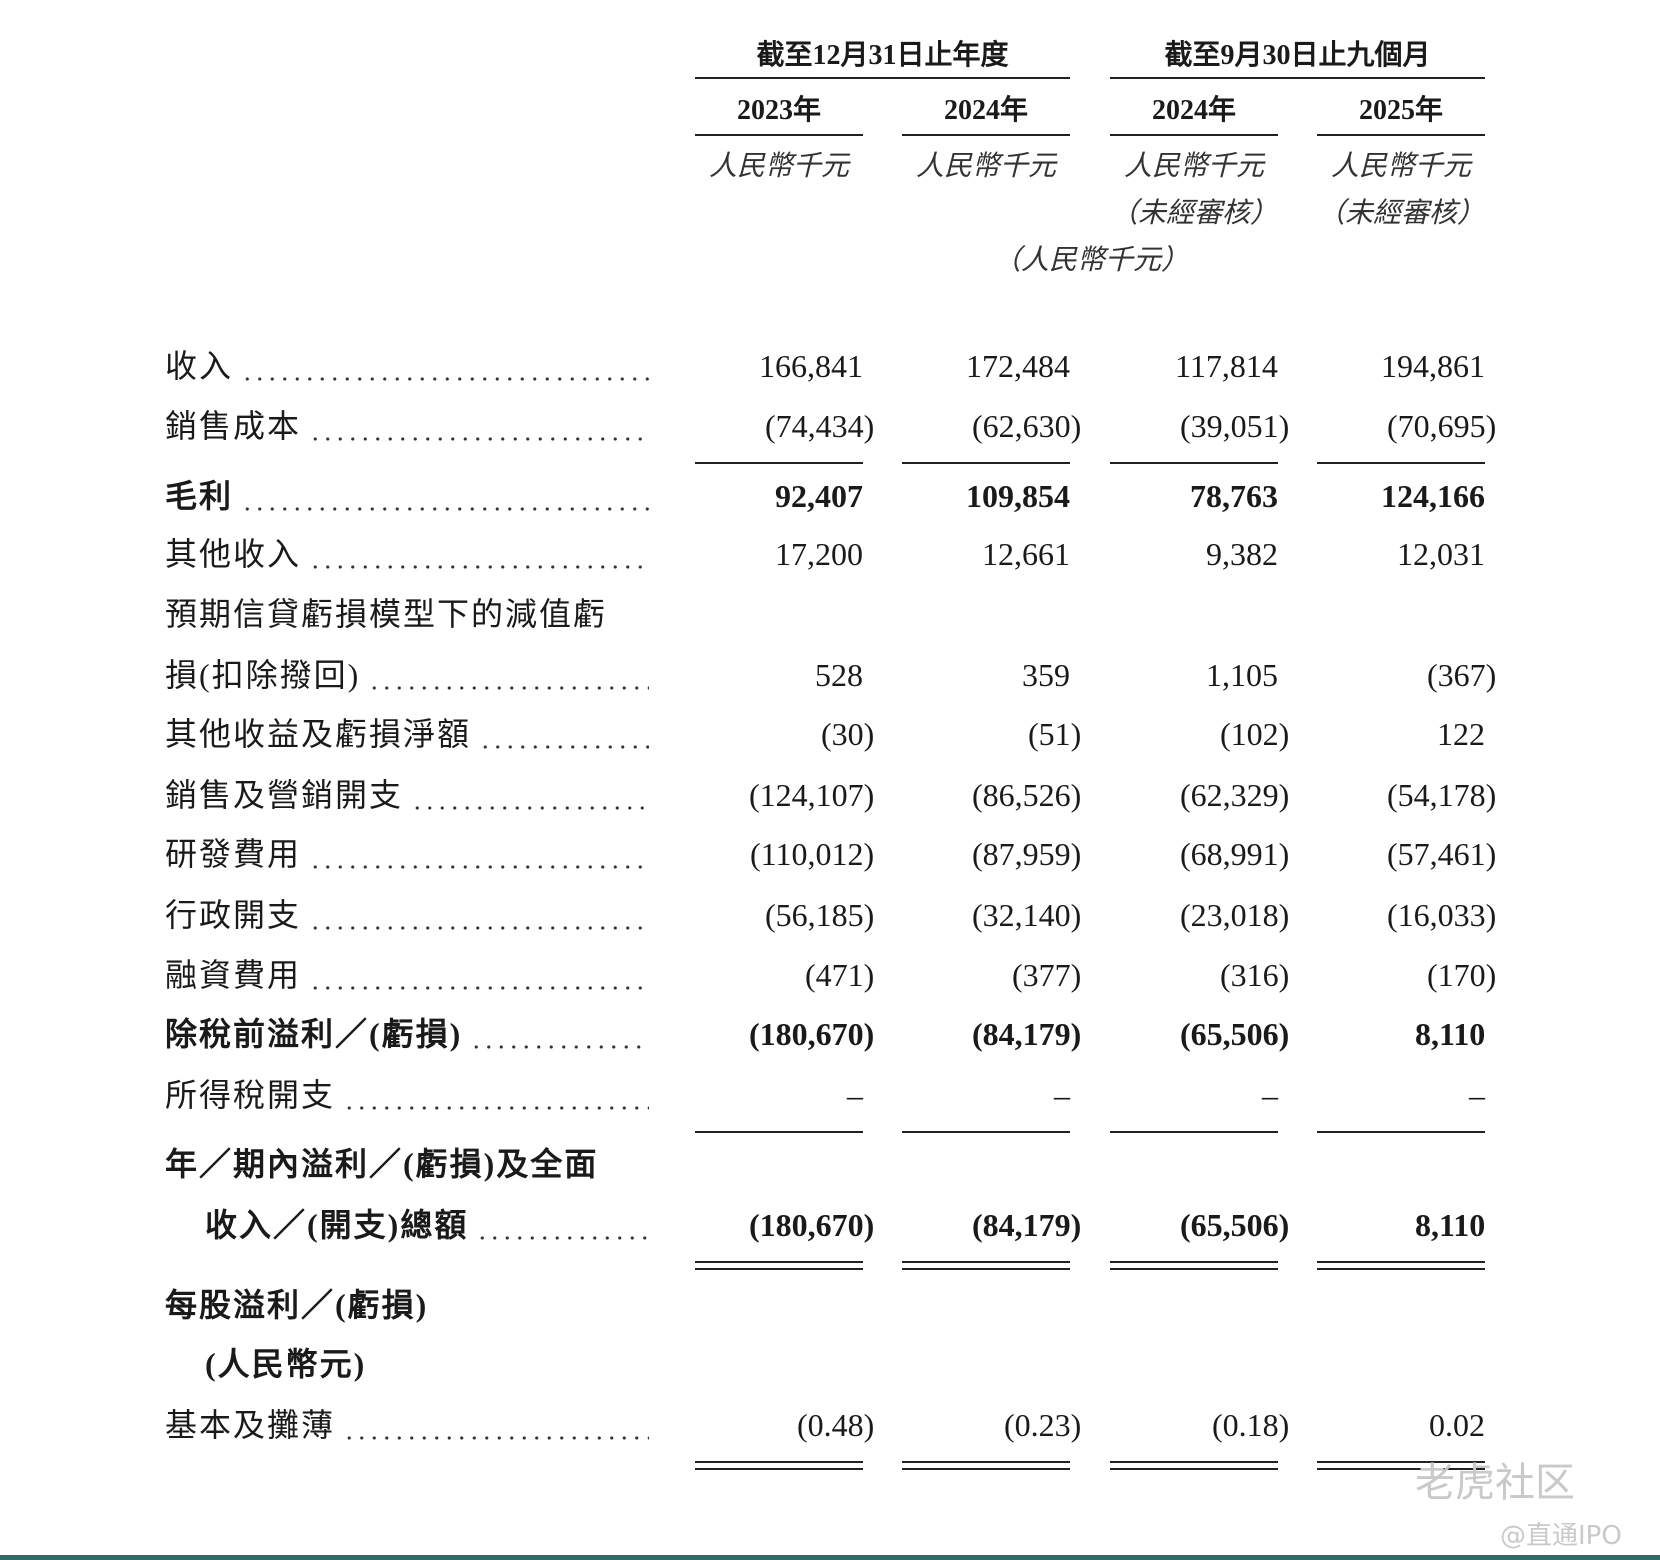  I want to click on cell-value: 92,407, so click(819, 496).